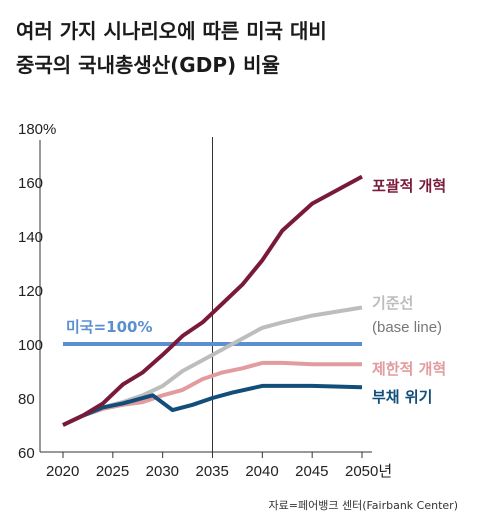 The width and height of the screenshot is (480, 530). Describe the element at coordinates (212, 405) in the screenshot. I see `series-line-debt` at that location.